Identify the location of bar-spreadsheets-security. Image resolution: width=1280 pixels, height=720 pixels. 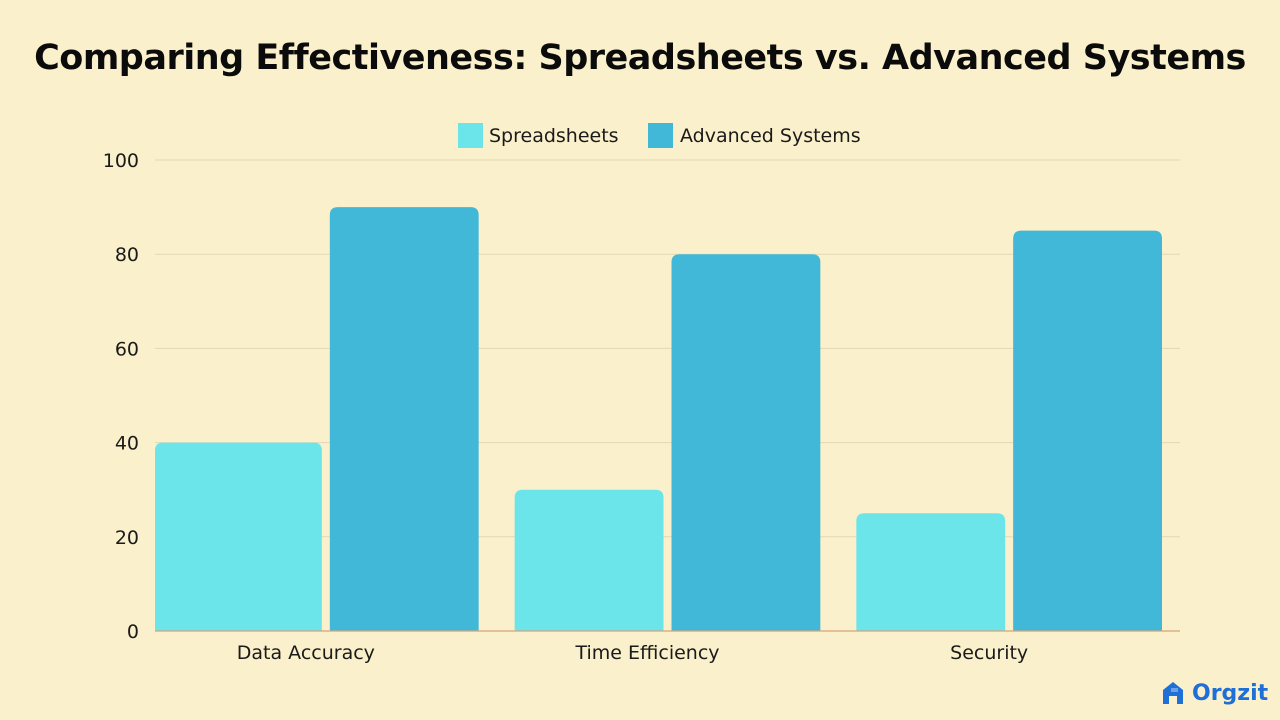
(931, 572).